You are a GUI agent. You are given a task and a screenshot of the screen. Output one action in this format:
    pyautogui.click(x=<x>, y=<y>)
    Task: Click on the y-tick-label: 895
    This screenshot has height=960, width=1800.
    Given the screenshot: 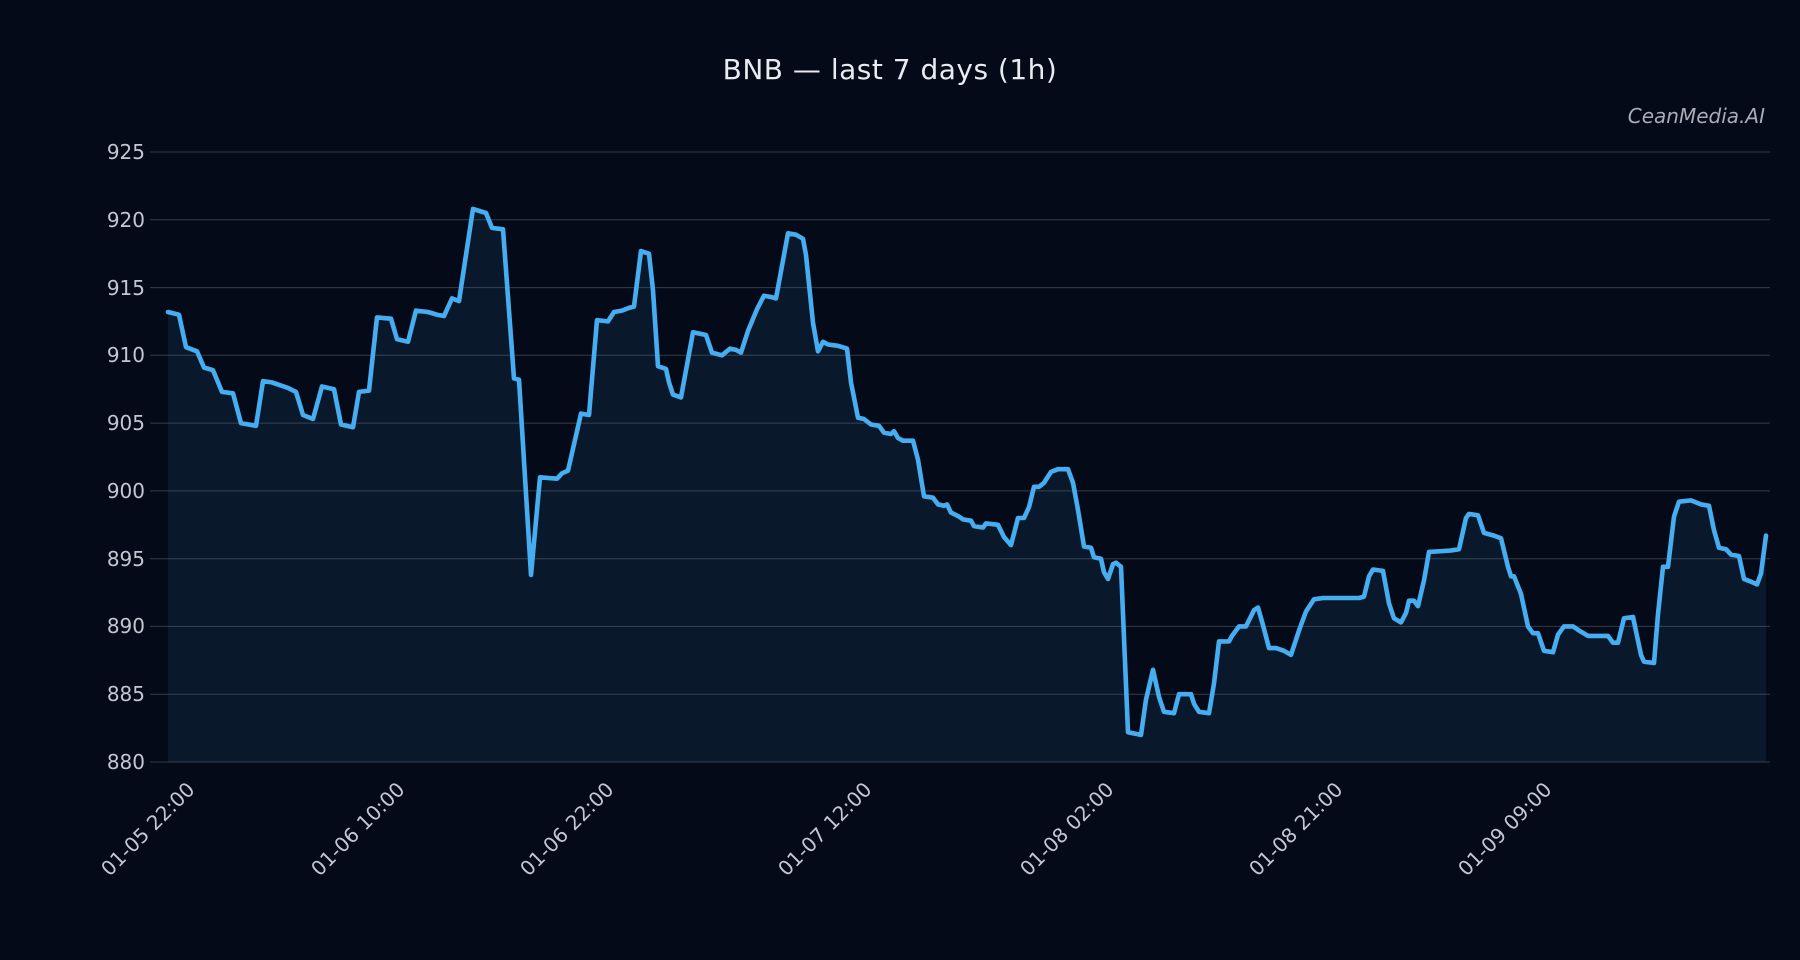 What is the action you would take?
    pyautogui.click(x=125, y=558)
    